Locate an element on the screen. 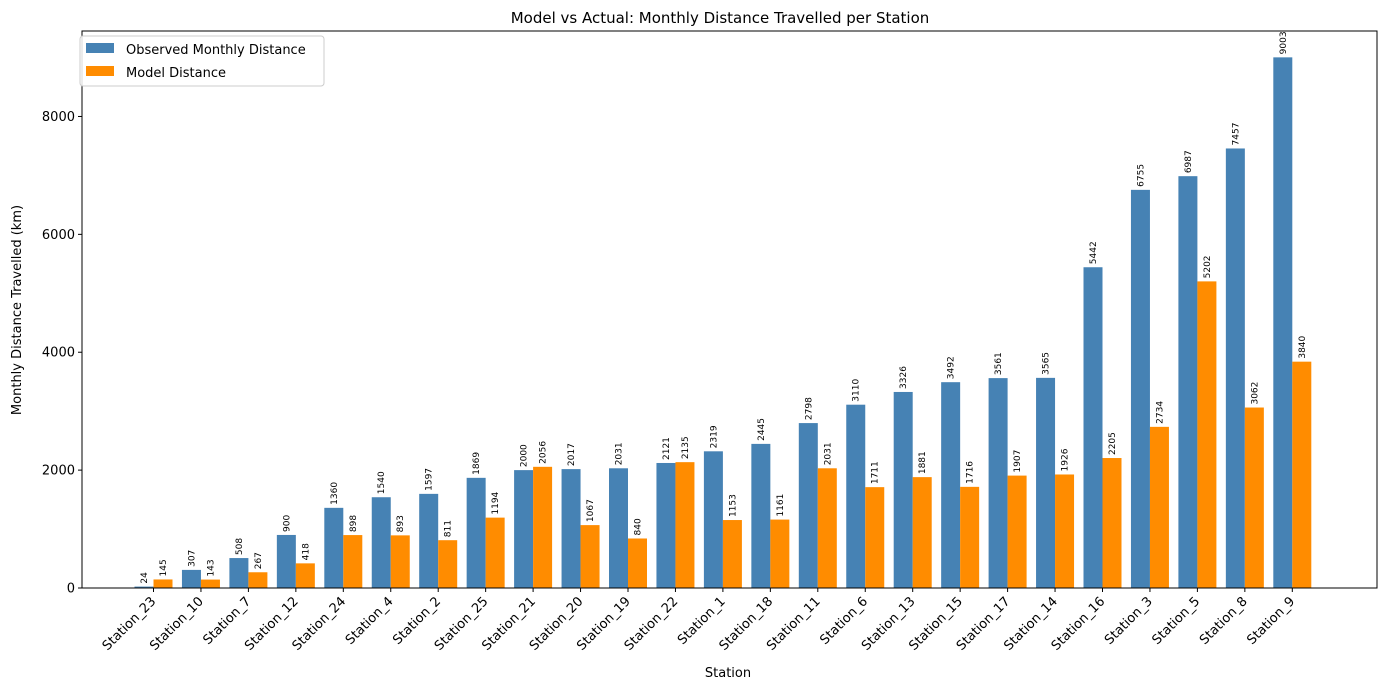 The height and width of the screenshot is (690, 1389). bar-value-label: 2017 is located at coordinates (572, 454).